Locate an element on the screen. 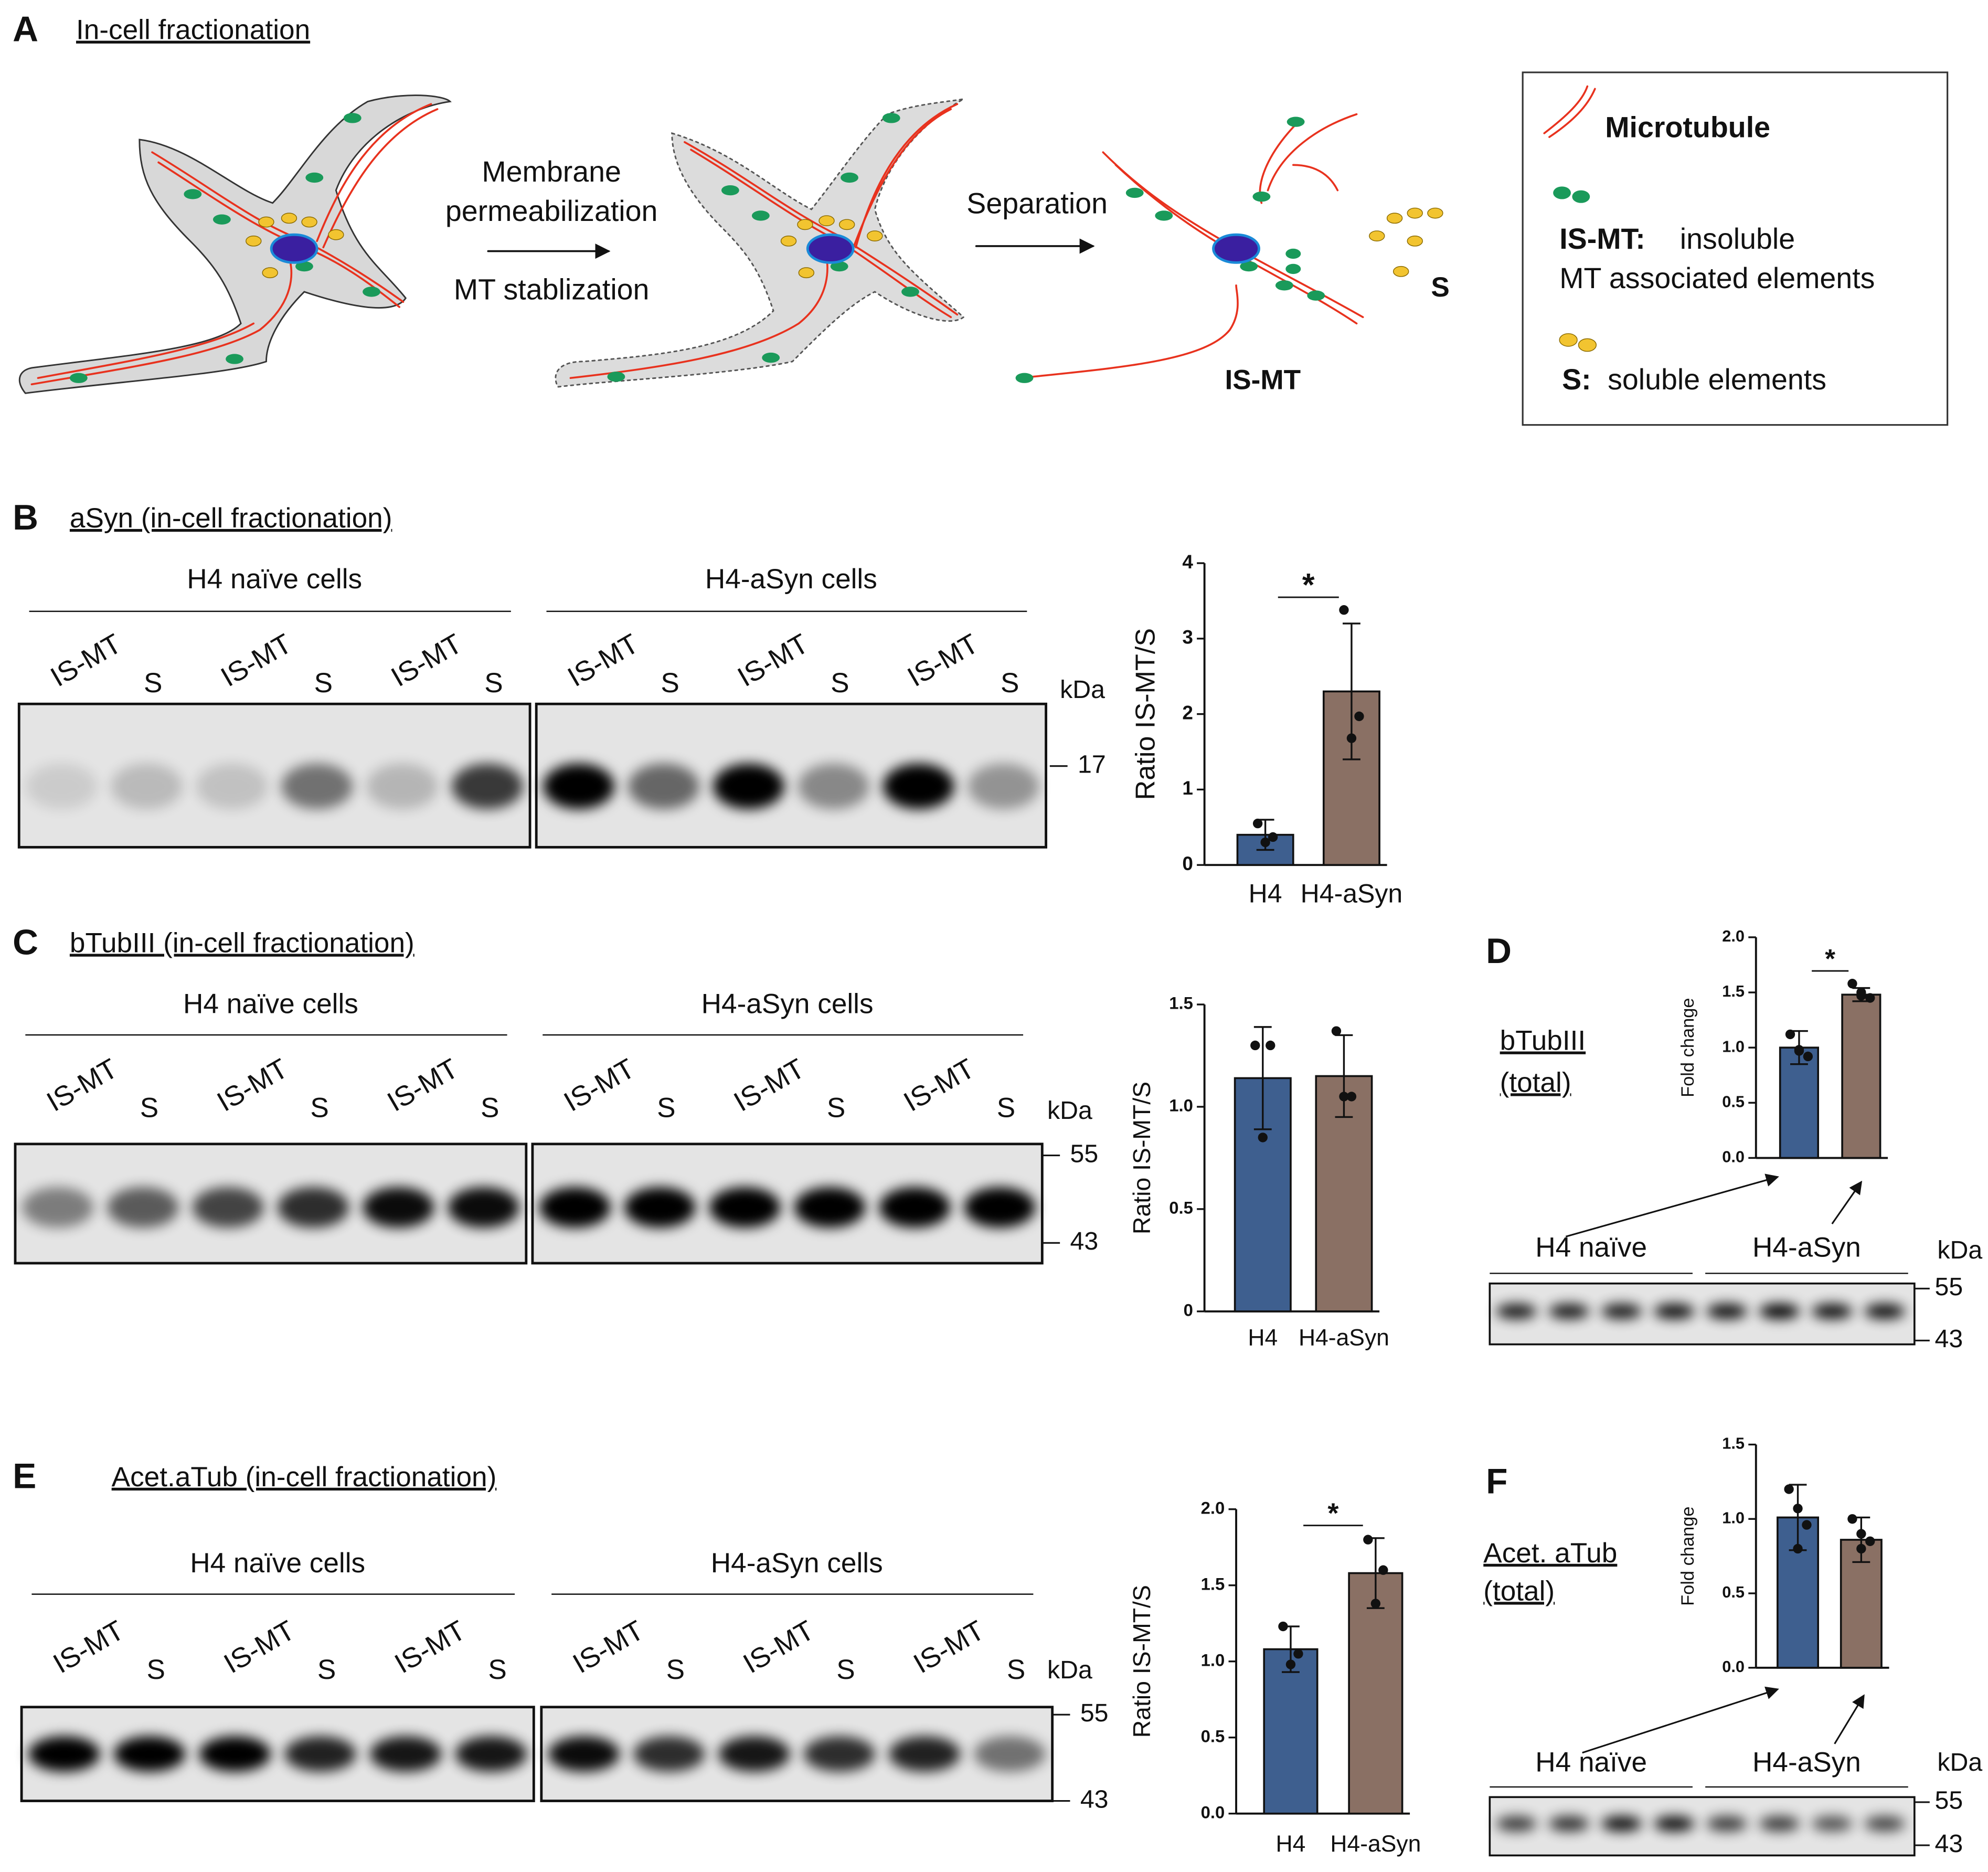  x-tick-label: H4 is located at coordinates (1263, 1338).